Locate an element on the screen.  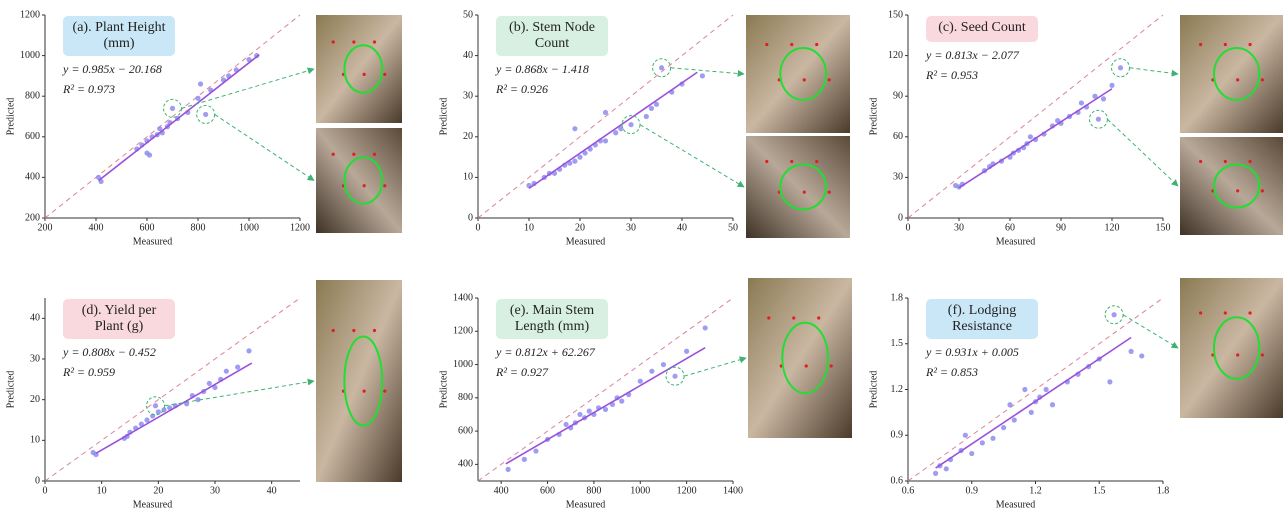
x-tick-label: 1200 is located at coordinates (687, 490).